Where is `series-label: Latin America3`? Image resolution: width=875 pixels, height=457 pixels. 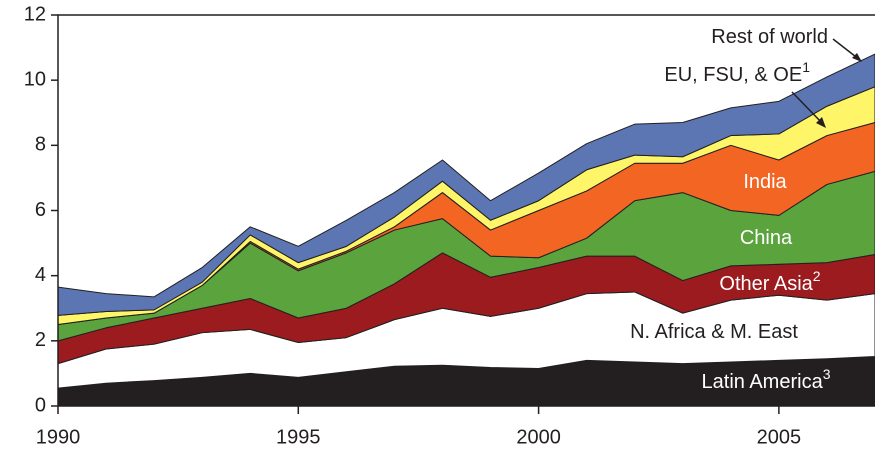
series-label: Latin America3 is located at coordinates (766, 380).